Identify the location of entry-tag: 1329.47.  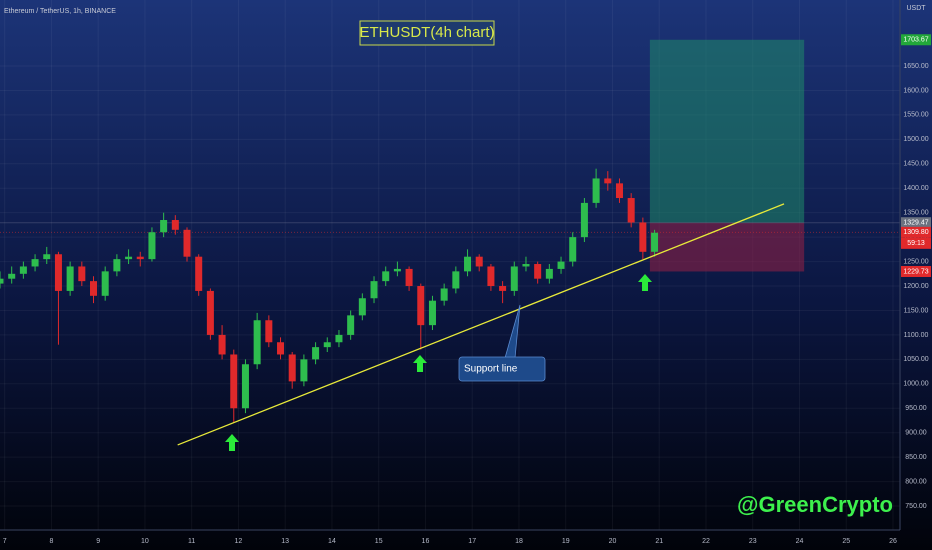
(915, 223).